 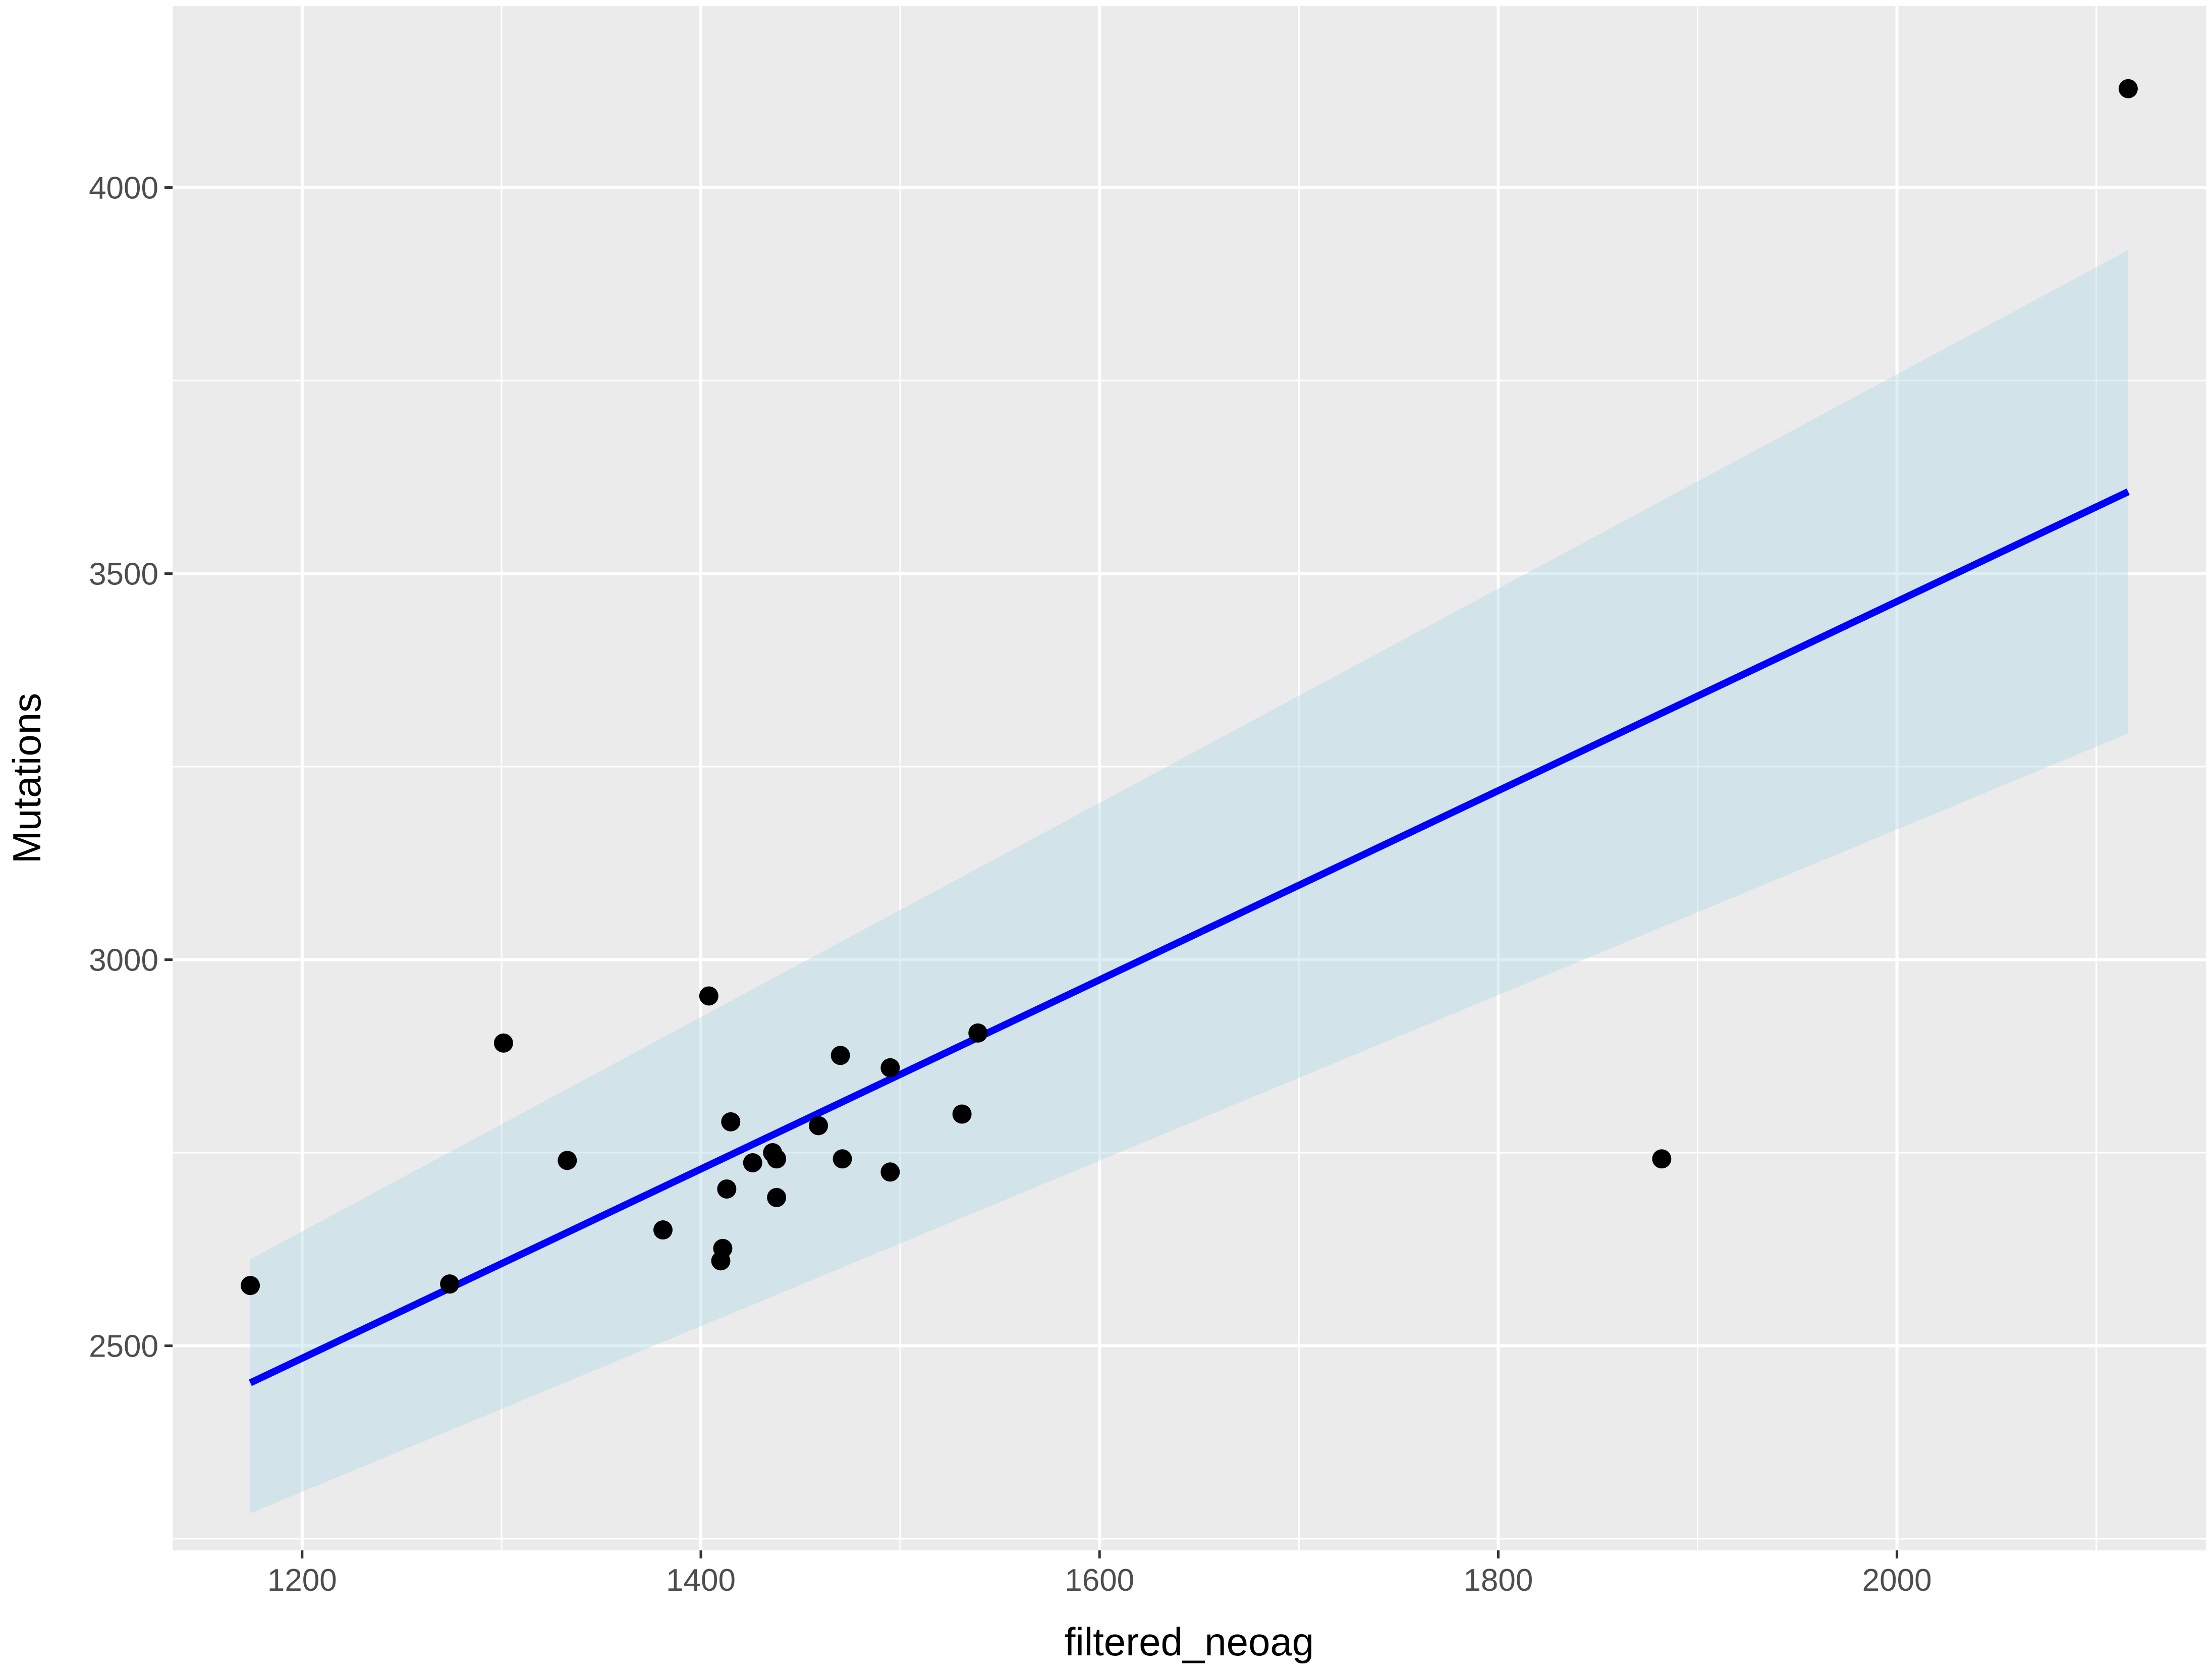 What do you see at coordinates (1897, 1580) in the screenshot?
I see `x-tick-label: 2000` at bounding box center [1897, 1580].